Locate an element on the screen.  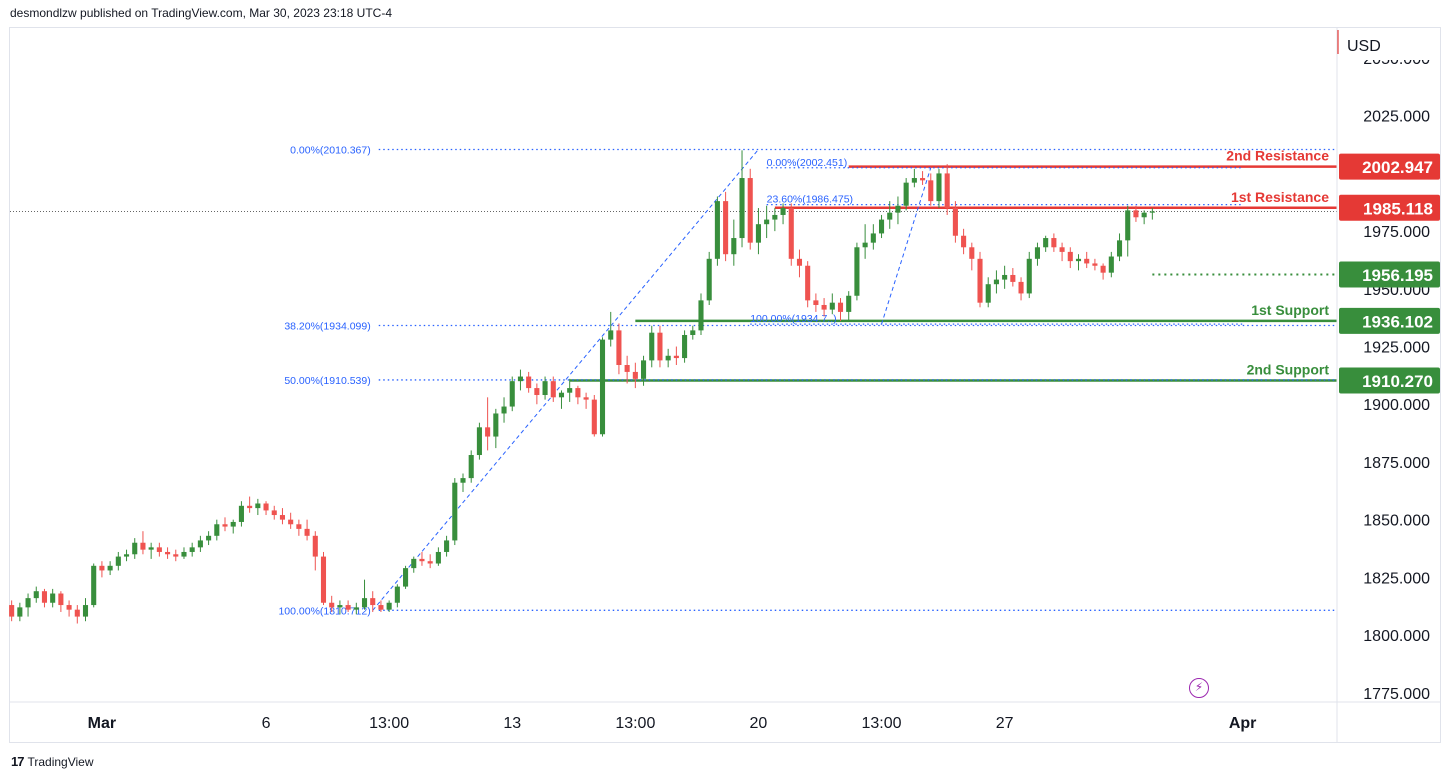
y-tick-6: 1875.000 is located at coordinates (1396, 463).